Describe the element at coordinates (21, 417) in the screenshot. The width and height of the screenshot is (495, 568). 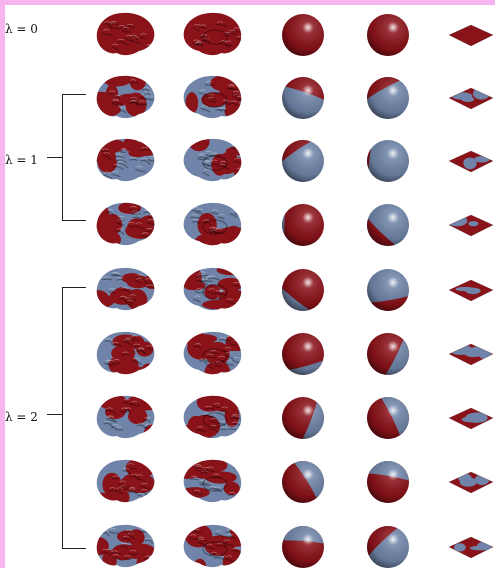
I see `lambda-2-label: λ = 2` at that location.